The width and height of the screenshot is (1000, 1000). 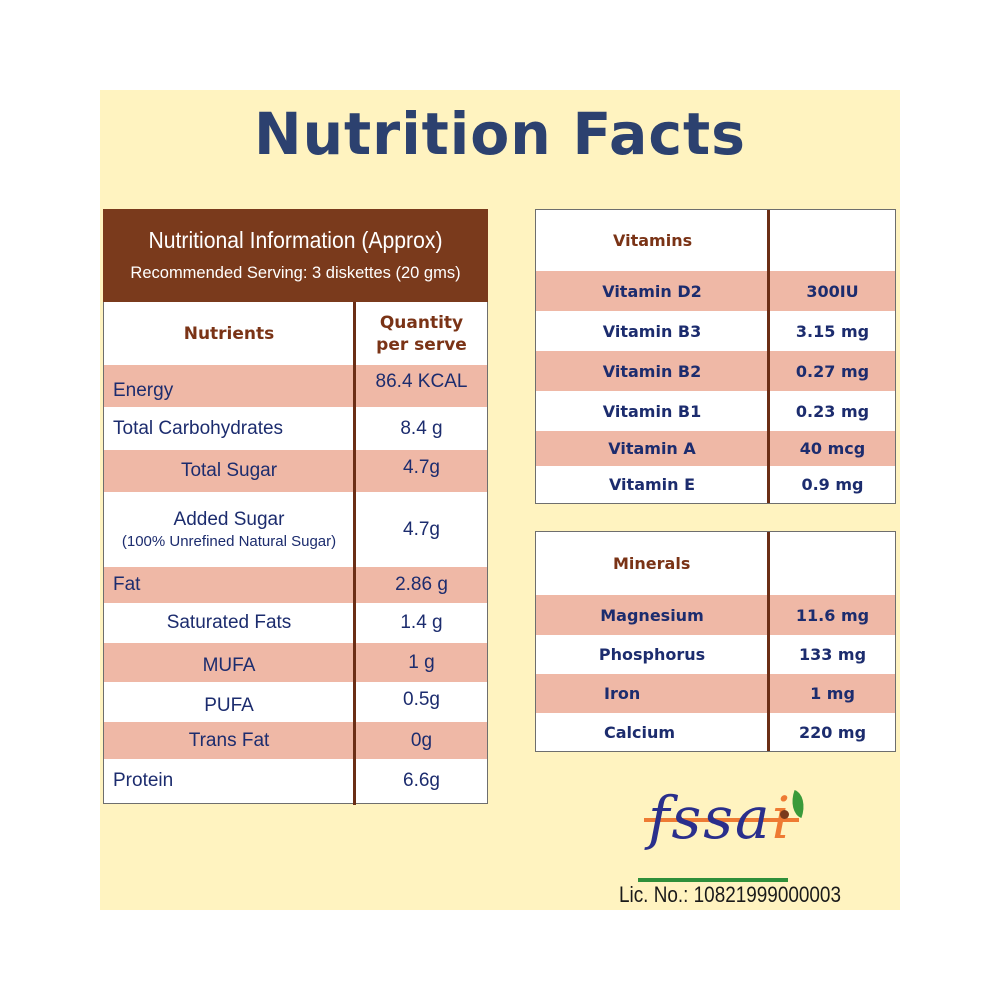 What do you see at coordinates (832, 371) in the screenshot?
I see `vitamin-value: 0.27 mg` at bounding box center [832, 371].